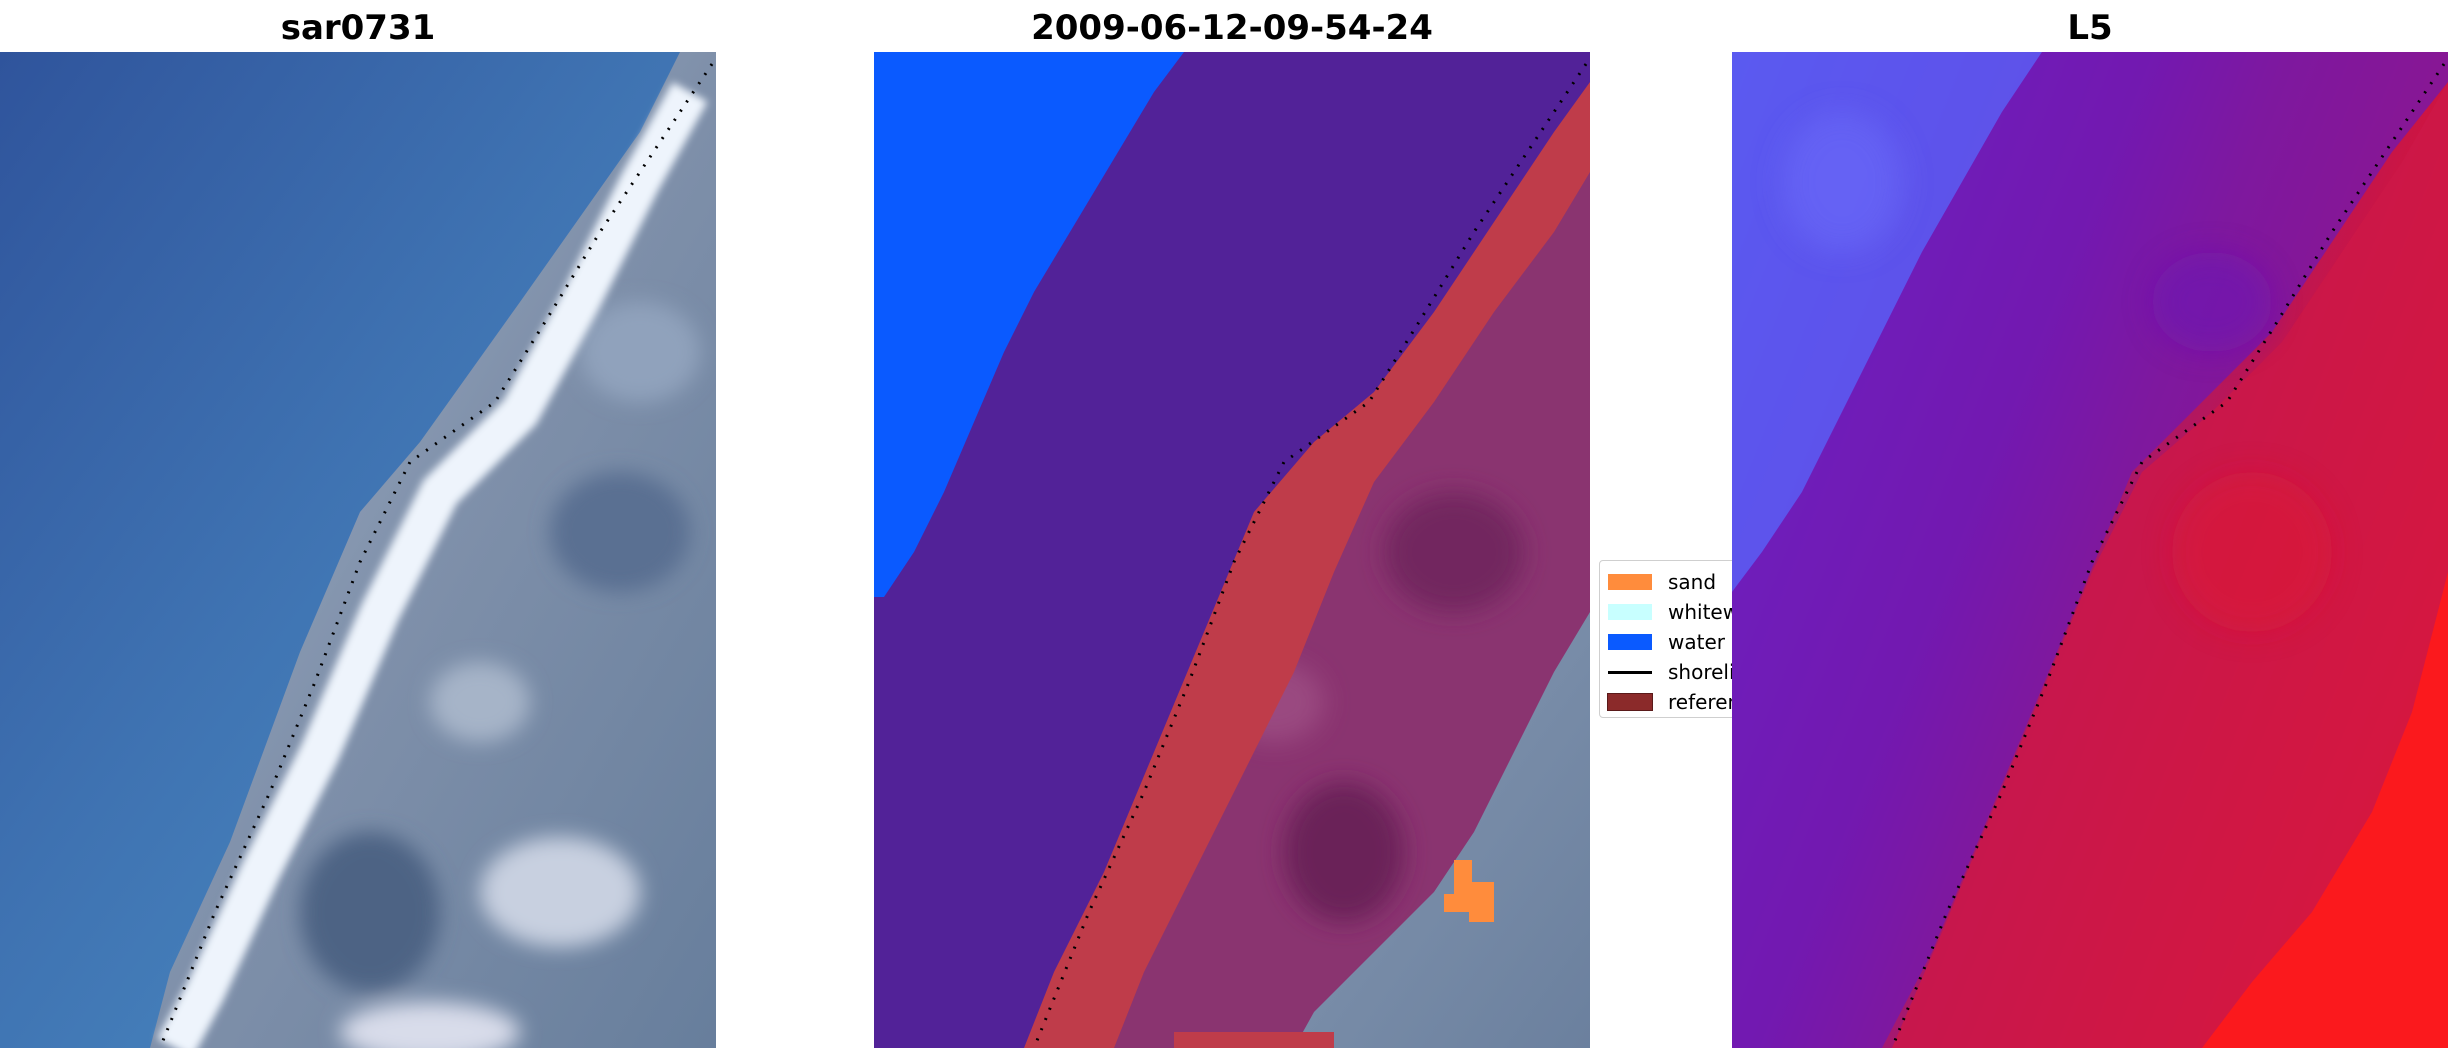 This screenshot has width=2460, height=1062. I want to click on class-reference-patch, so click(1254, 1040).